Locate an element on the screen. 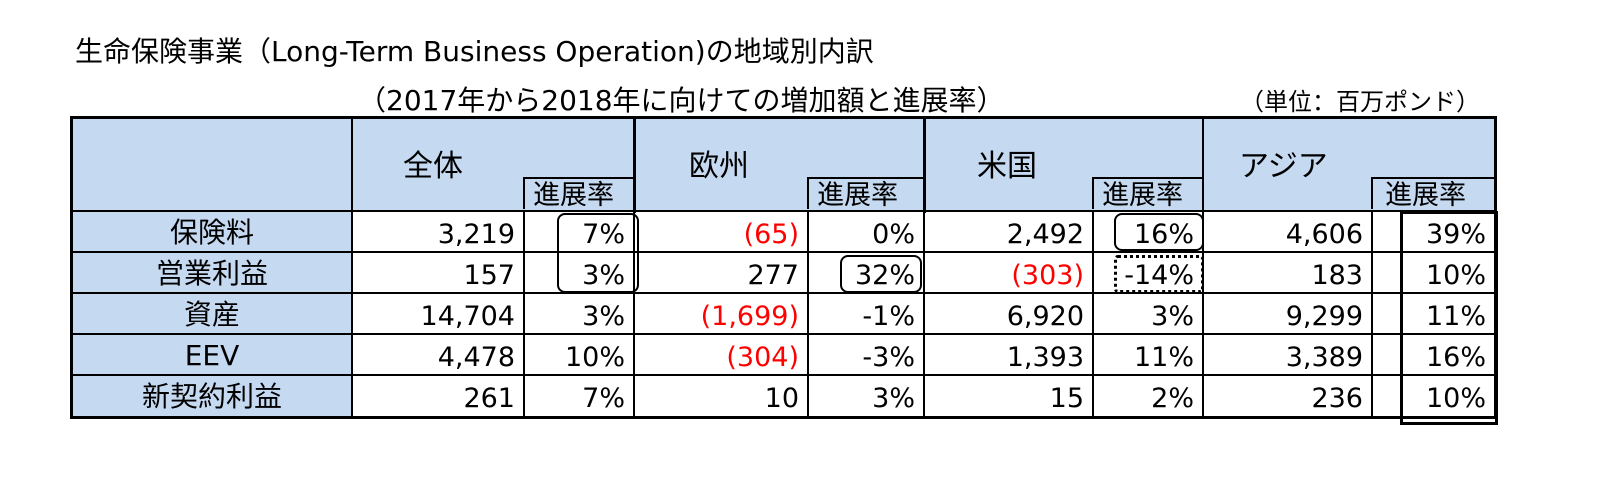 The width and height of the screenshot is (1606, 477). cell-total: 157 is located at coordinates (489, 275).